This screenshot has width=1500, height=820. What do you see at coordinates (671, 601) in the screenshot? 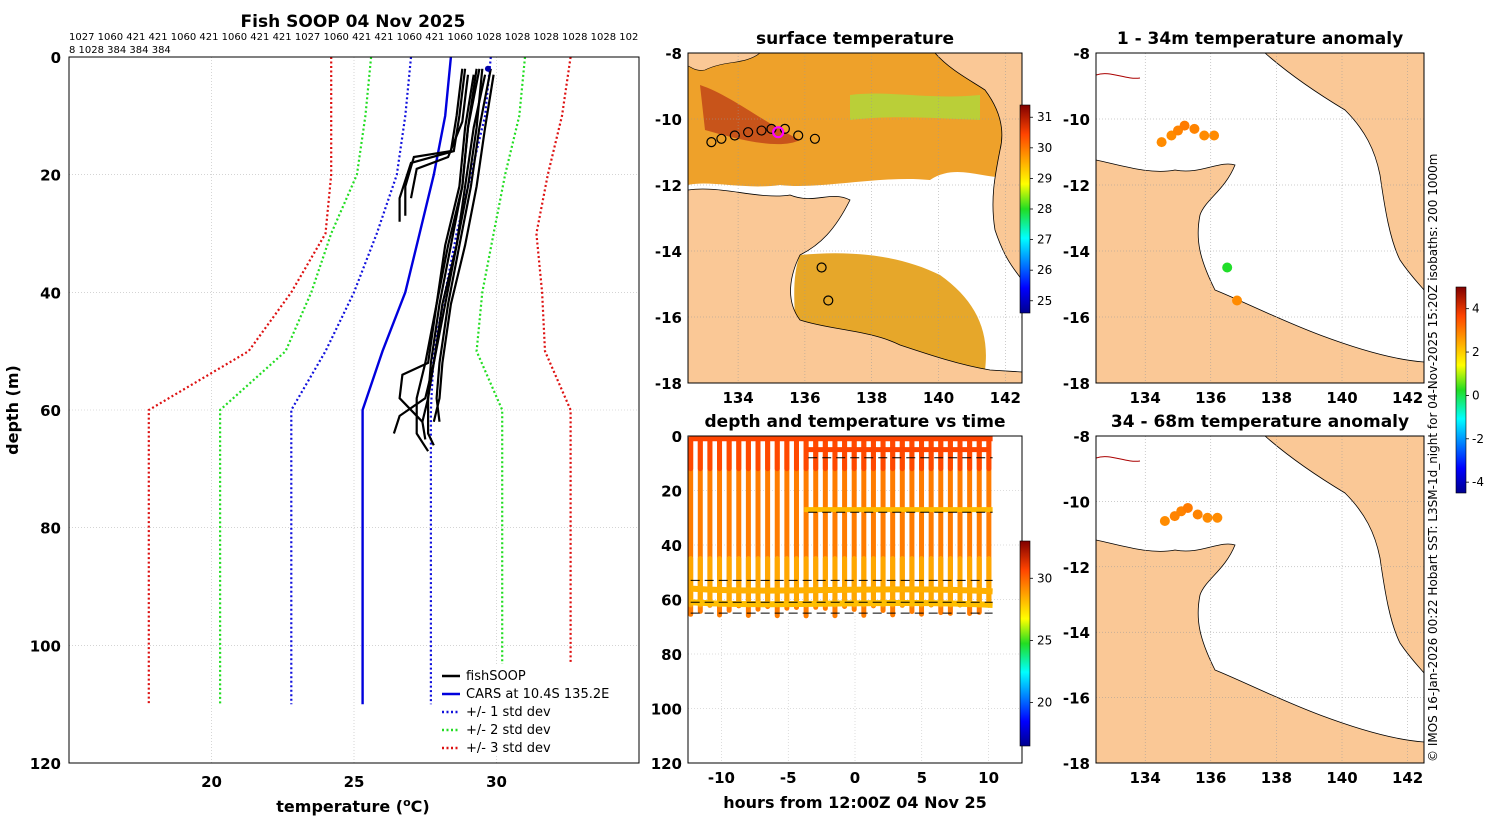
I see `time-ytick-label: 60` at bounding box center [671, 601].